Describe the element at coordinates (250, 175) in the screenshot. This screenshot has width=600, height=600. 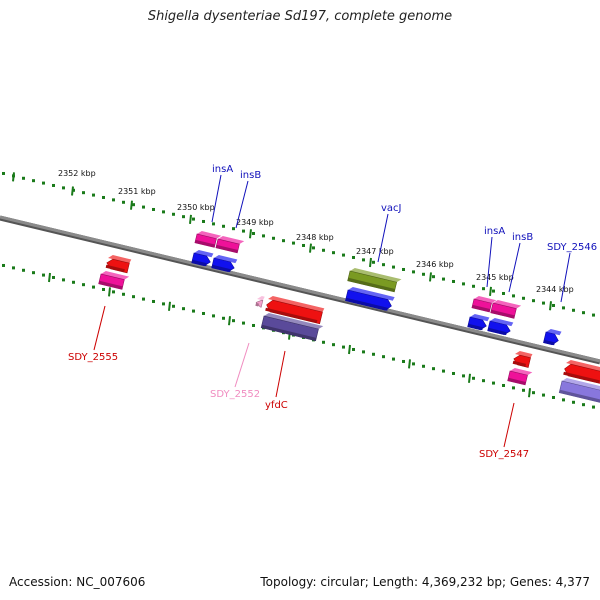
I see `gene-label-insB-1: insB` at that location.